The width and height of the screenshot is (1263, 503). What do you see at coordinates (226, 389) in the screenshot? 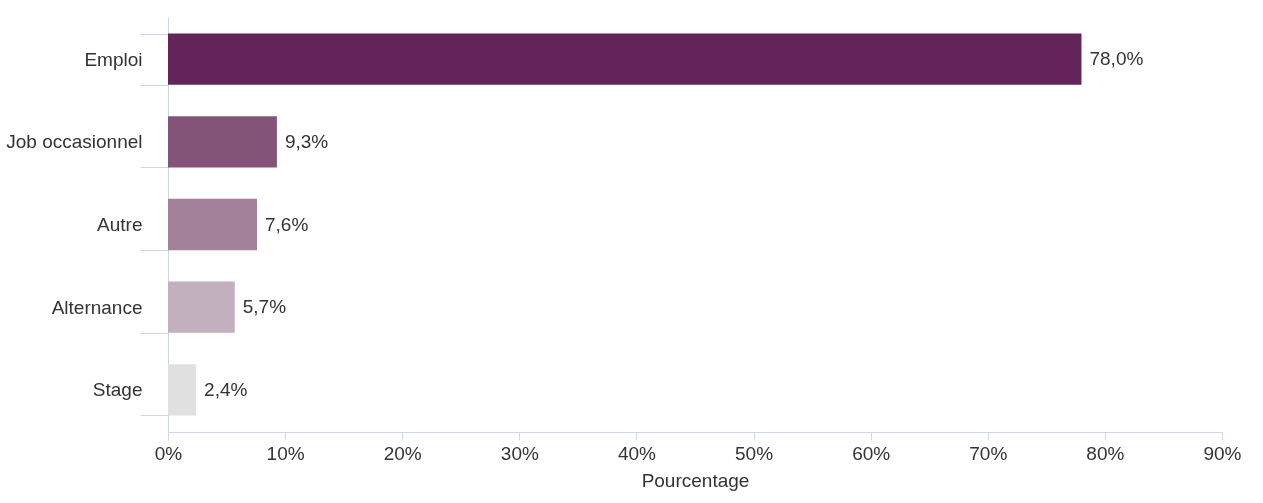
I see `data-label: 2,4%` at bounding box center [226, 389].